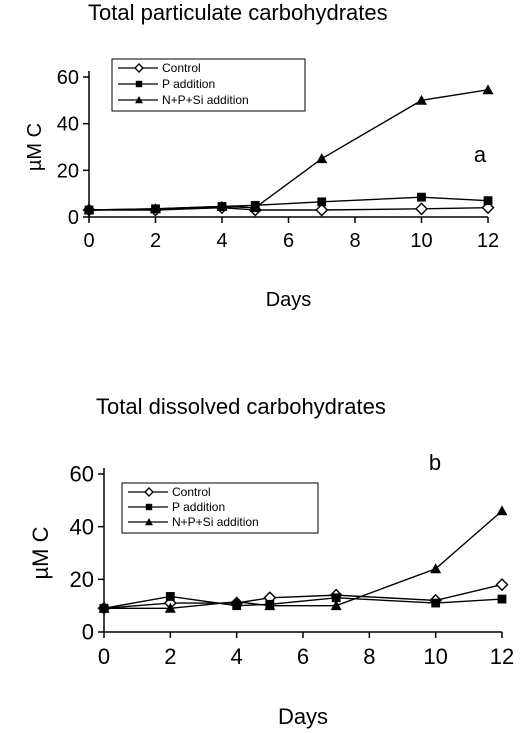 The height and width of the screenshot is (733, 520). I want to click on panel-letter: b, so click(435, 462).